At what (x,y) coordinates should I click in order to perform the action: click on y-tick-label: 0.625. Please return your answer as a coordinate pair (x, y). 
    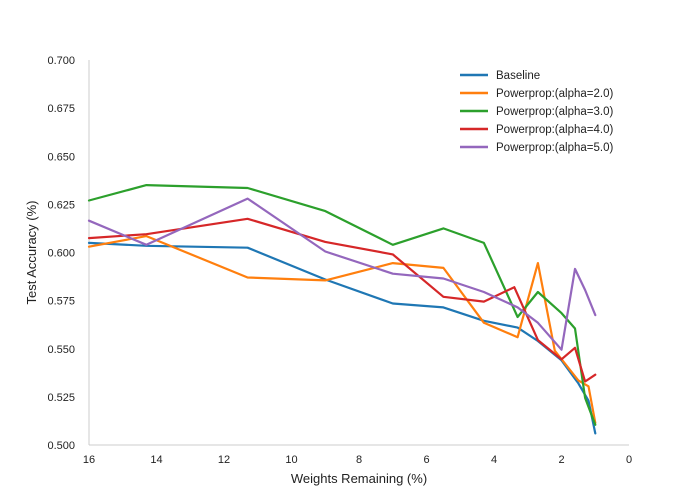
    Looking at the image, I should click on (61, 205).